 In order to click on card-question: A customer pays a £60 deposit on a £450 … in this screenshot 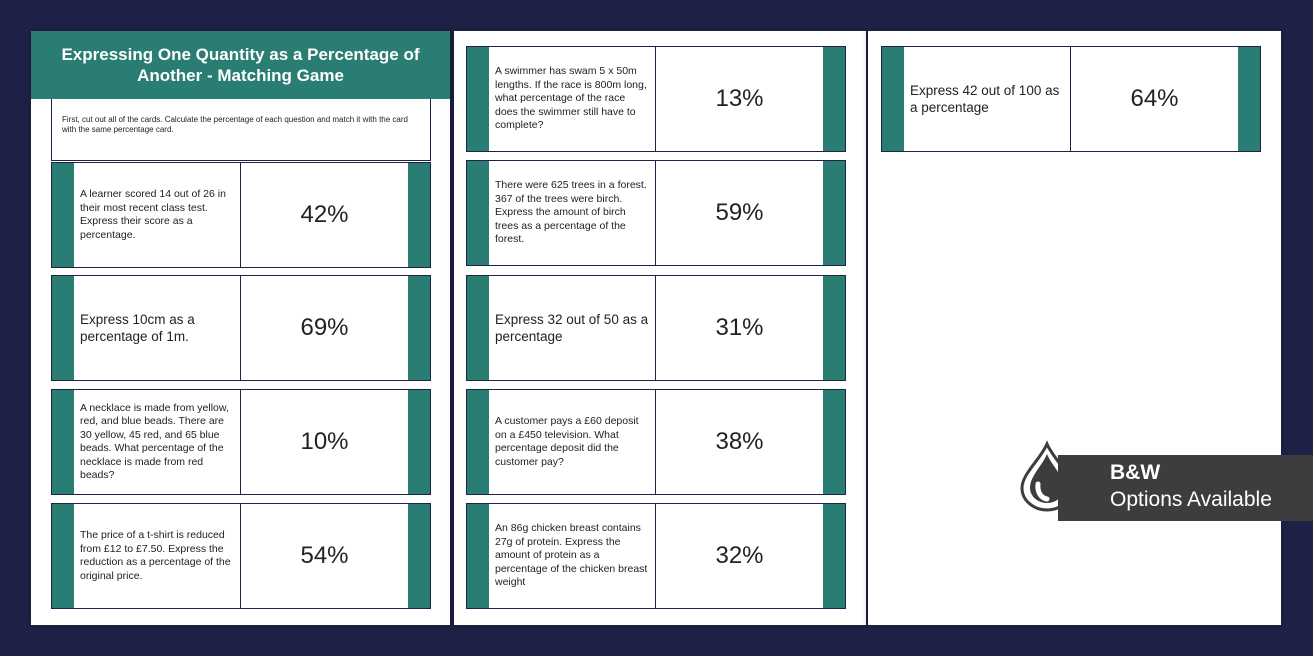, I will do `click(572, 442)`.